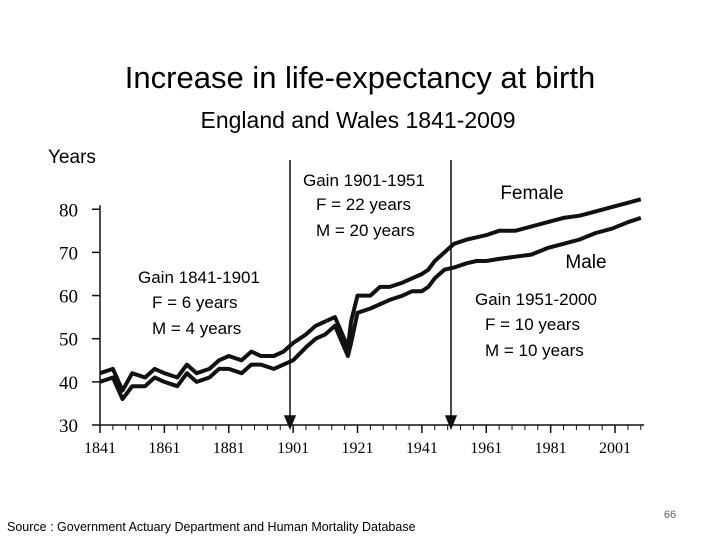 The image size is (720, 540). I want to click on x-tick-label: 1901, so click(293, 448).